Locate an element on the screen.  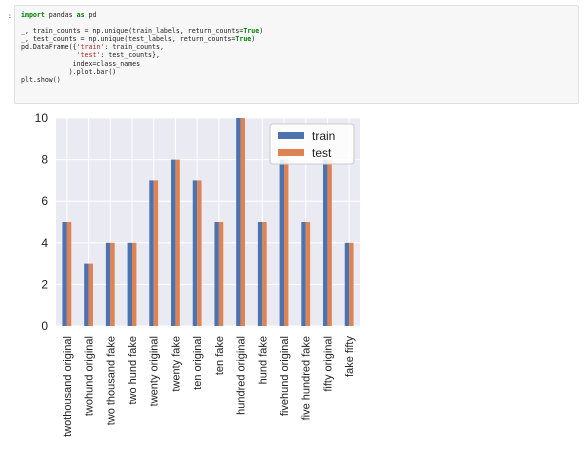
code-line: import pandas as pd is located at coordinates (59, 15).